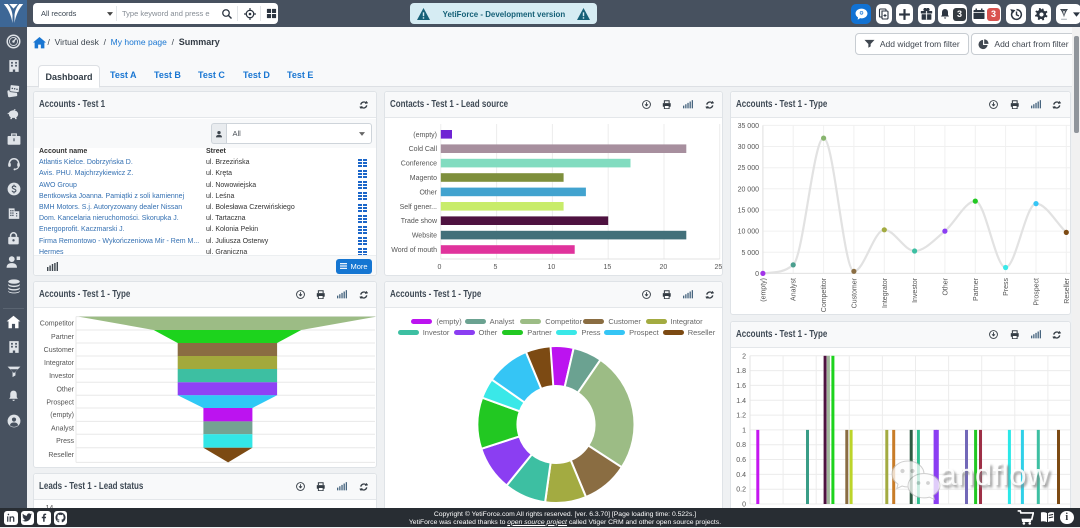 This screenshot has height=528, width=1080. I want to click on svg-text: Word of mouth, so click(414, 250).